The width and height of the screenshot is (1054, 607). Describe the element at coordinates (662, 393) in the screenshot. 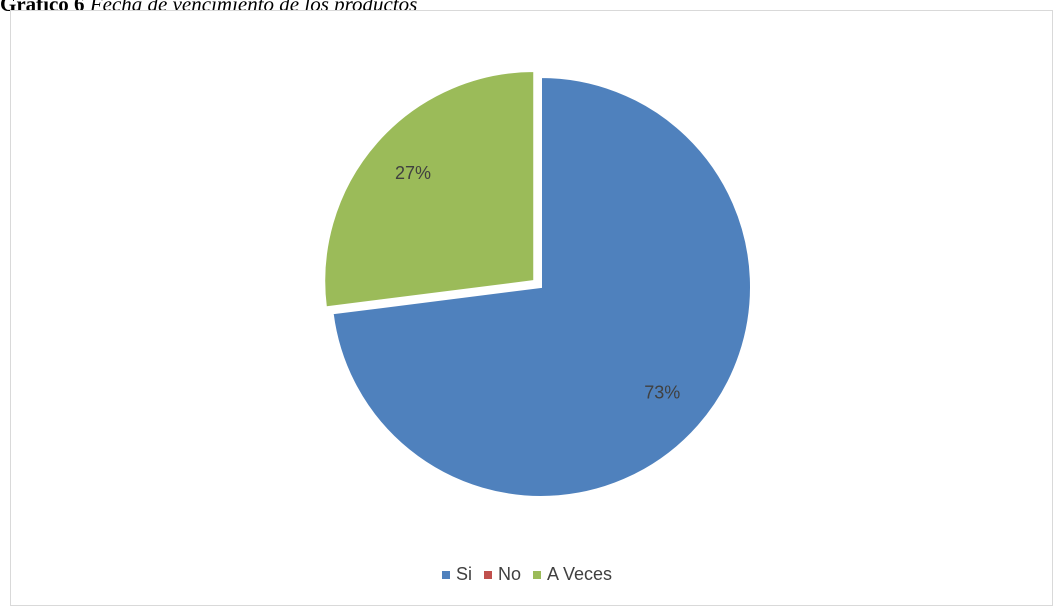

I see `data-label-si: 73%` at that location.